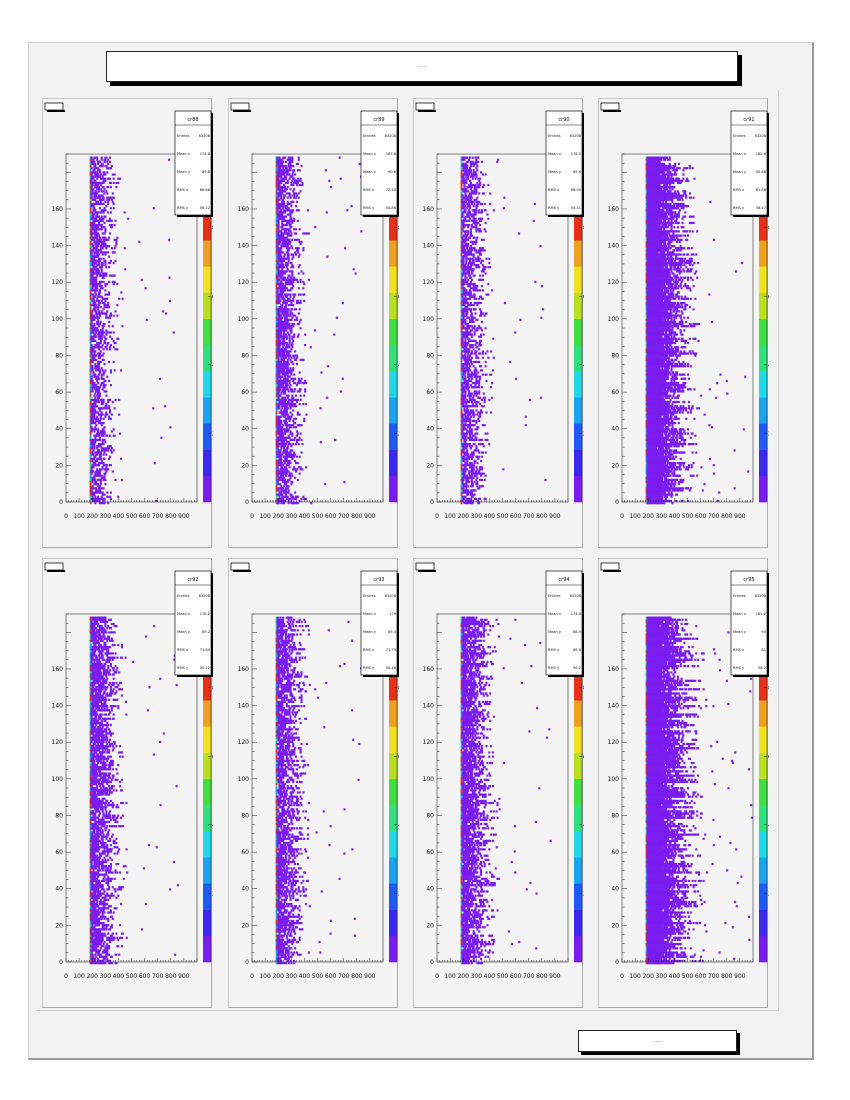  What do you see at coordinates (58, 246) in the screenshot?
I see `y-tick-label: 140` at bounding box center [58, 246].